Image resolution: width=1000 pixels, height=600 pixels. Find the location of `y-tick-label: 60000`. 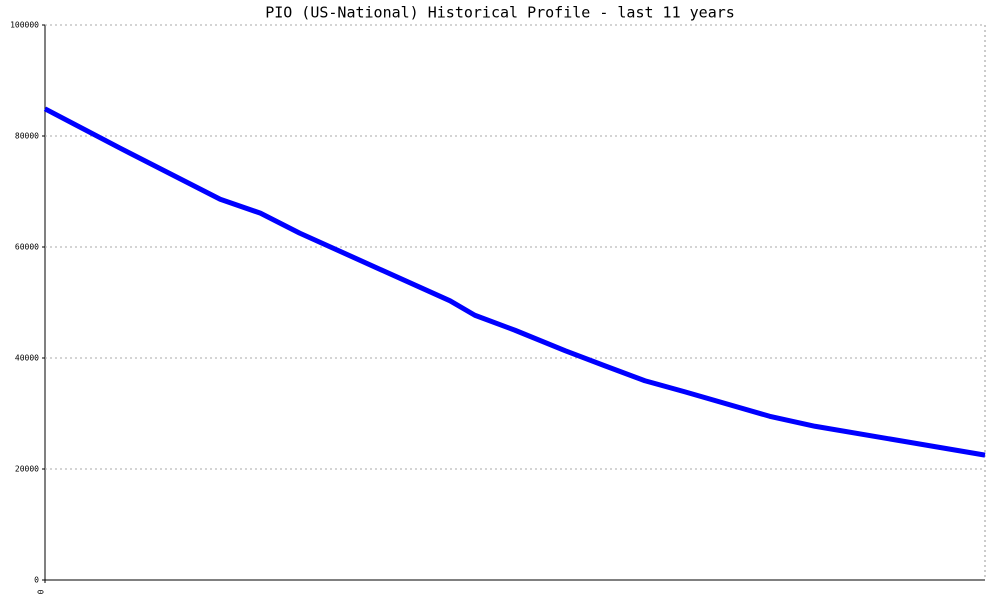

y-tick-label: 60000 is located at coordinates (27, 247).